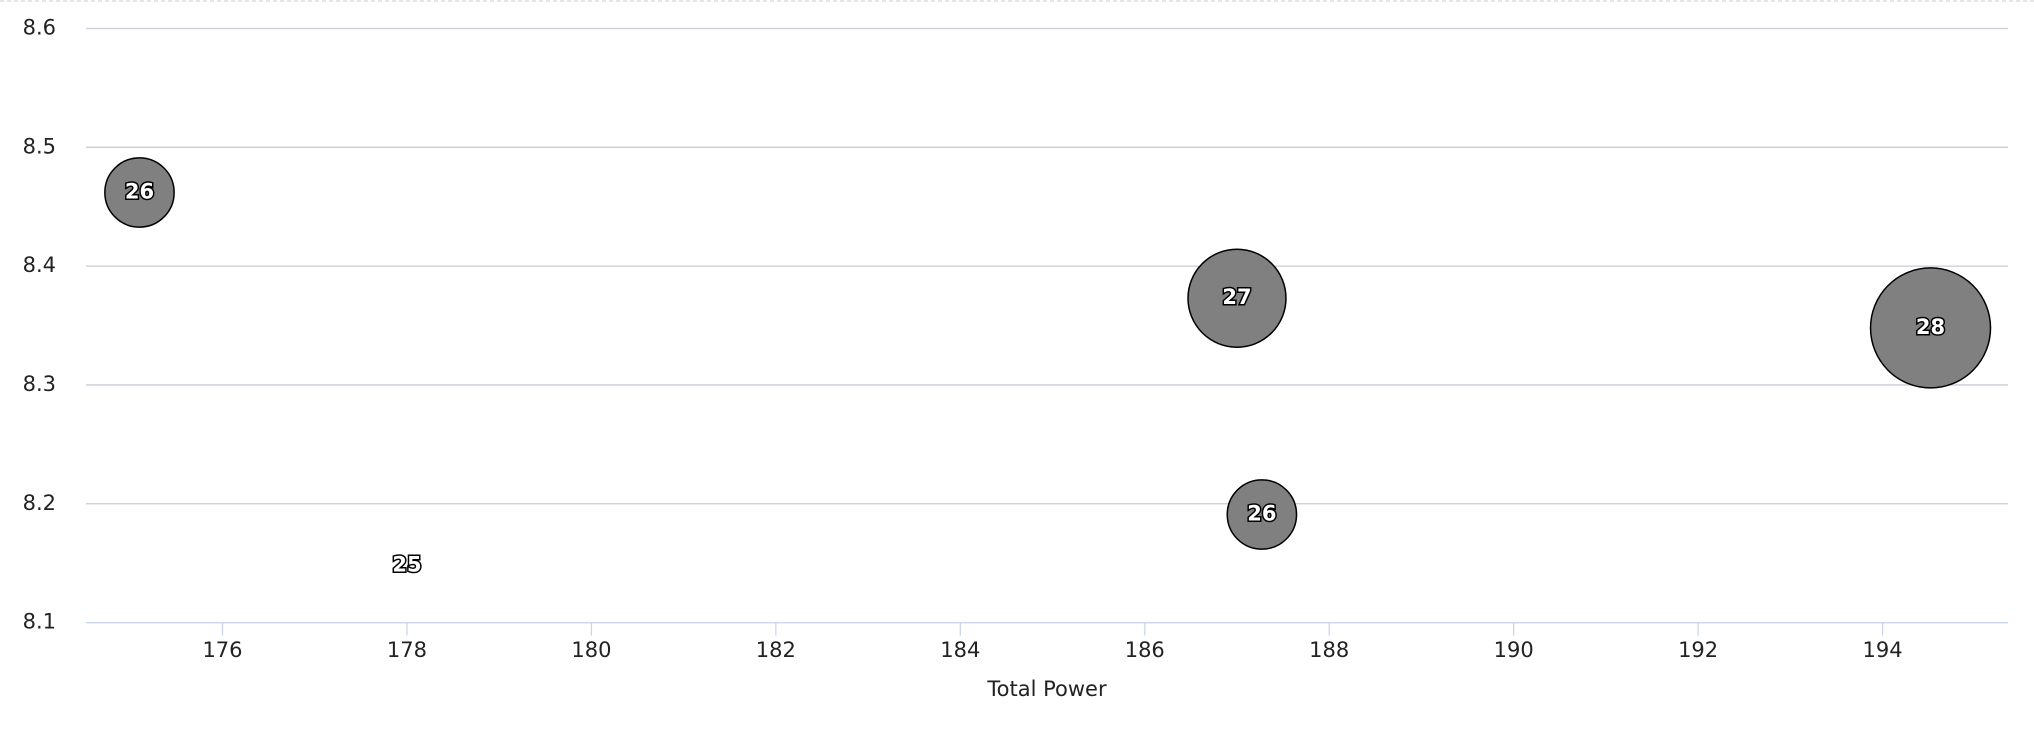 Image resolution: width=2034 pixels, height=732 pixels. I want to click on x-tick-label: 176, so click(222, 650).